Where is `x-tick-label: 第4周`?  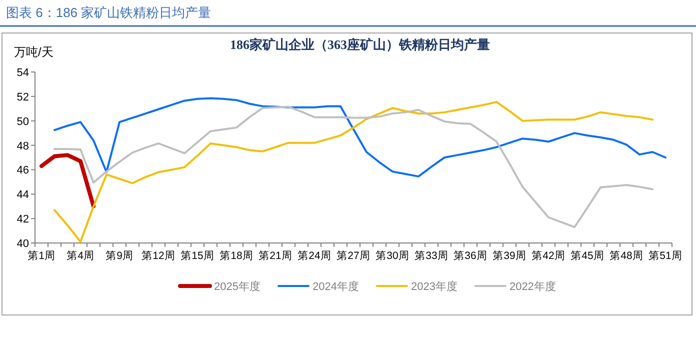 x-tick-label: 第4周 is located at coordinates (80, 256).